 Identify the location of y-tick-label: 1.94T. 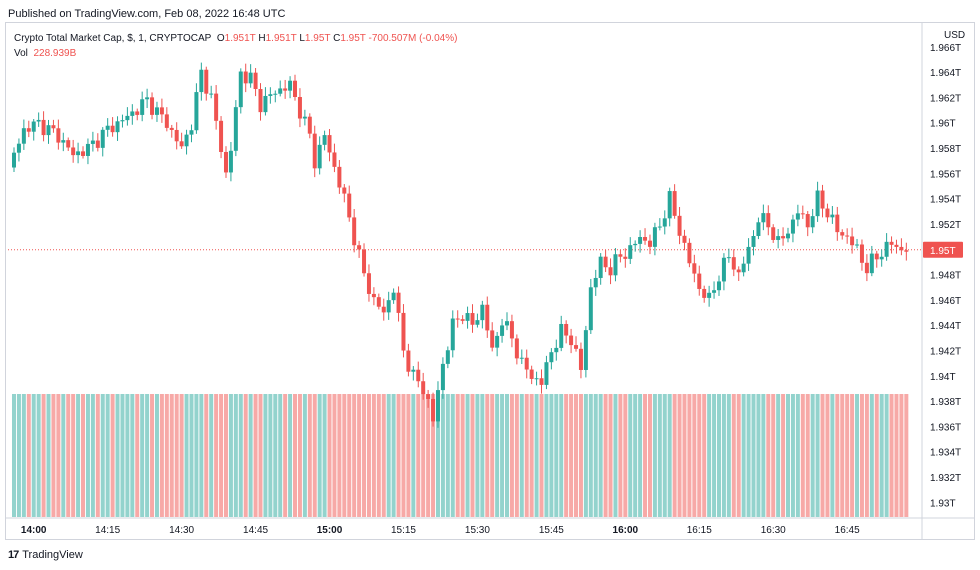
(943, 377).